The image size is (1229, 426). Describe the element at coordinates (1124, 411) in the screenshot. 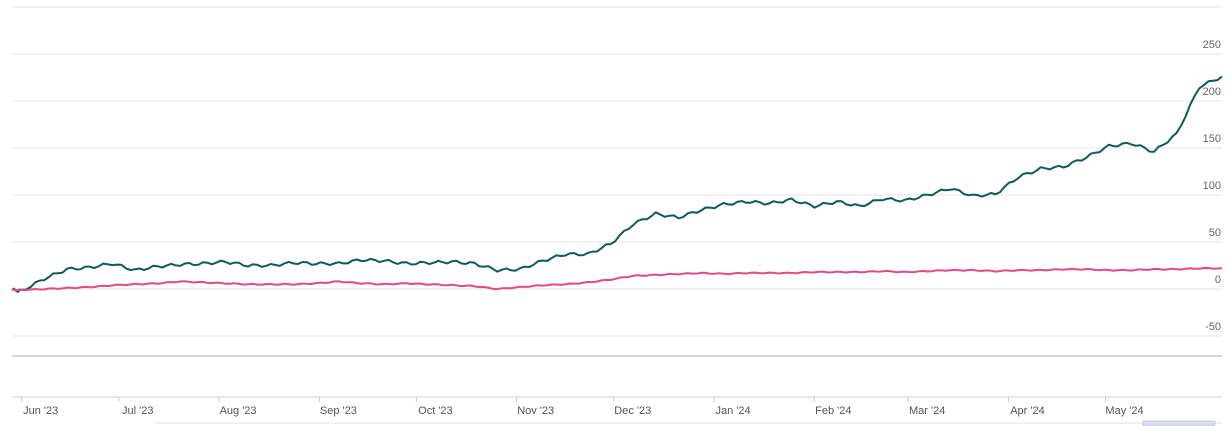

I see `x-tick-label: May '24` at that location.